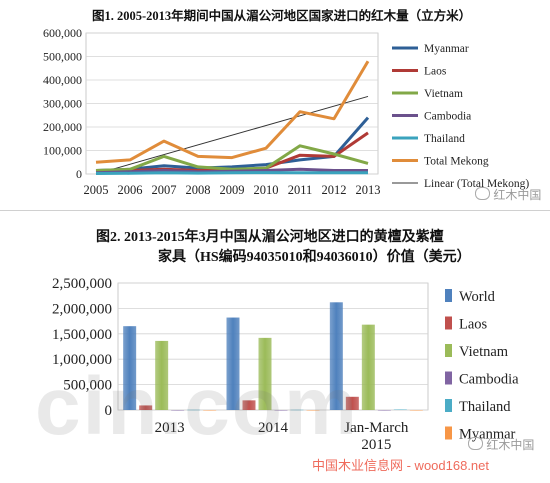 The image size is (550, 483). What do you see at coordinates (281, 15) in the screenshot?
I see `chart-1-title: 图1. 2005-2013年期间中国从湄公河地区国家进口的红木量（立方米）` at bounding box center [281, 15].